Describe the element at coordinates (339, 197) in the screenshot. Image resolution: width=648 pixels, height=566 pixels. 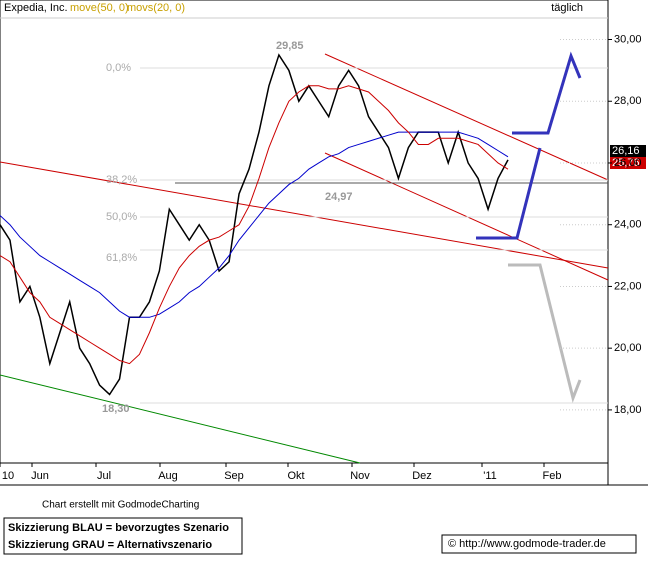
I see `annotation: 24,97` at that location.